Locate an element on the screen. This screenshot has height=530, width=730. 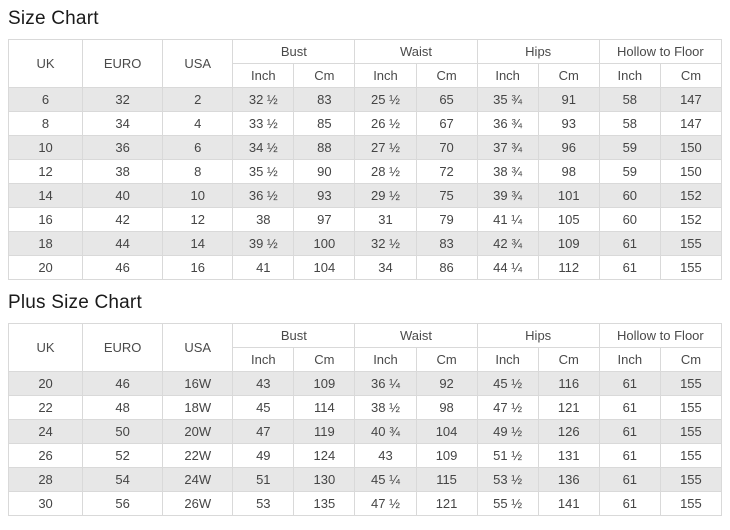
table-row: 26 52 22W 49 124 43 109 51 ½ 131 61 155 is located at coordinates (365, 455).